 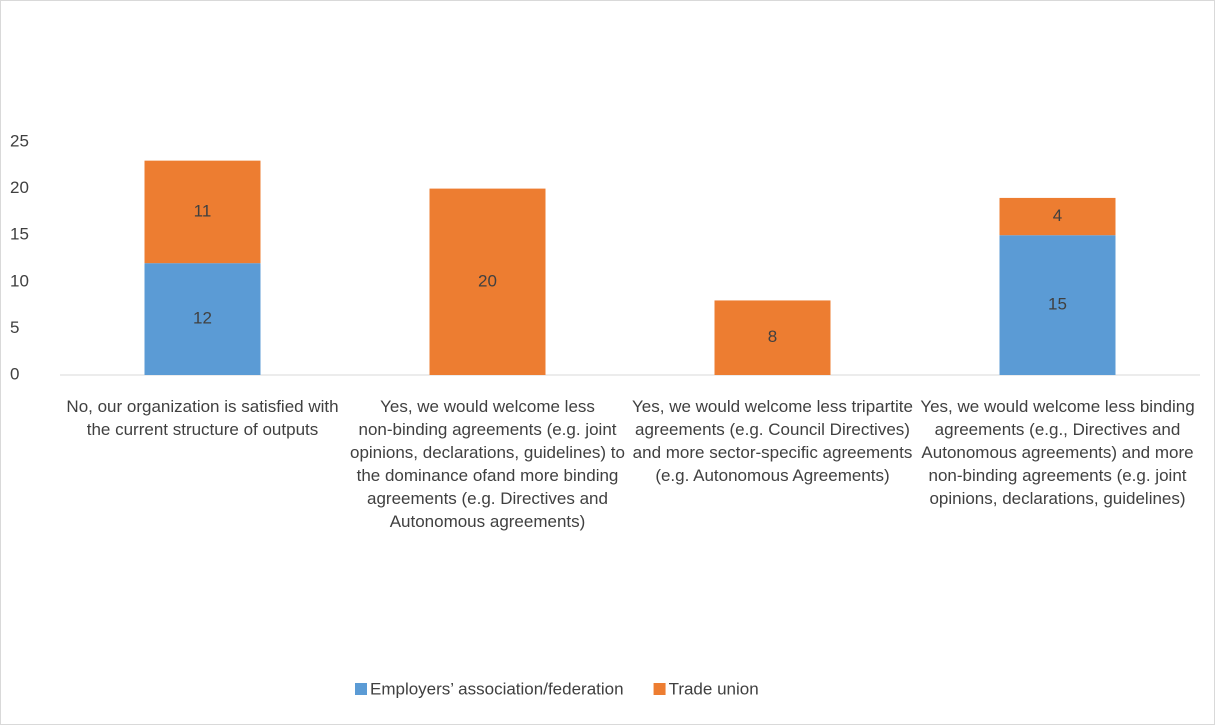 I want to click on label-line: agreements (e.g. Directives and, so click(x=487, y=498).